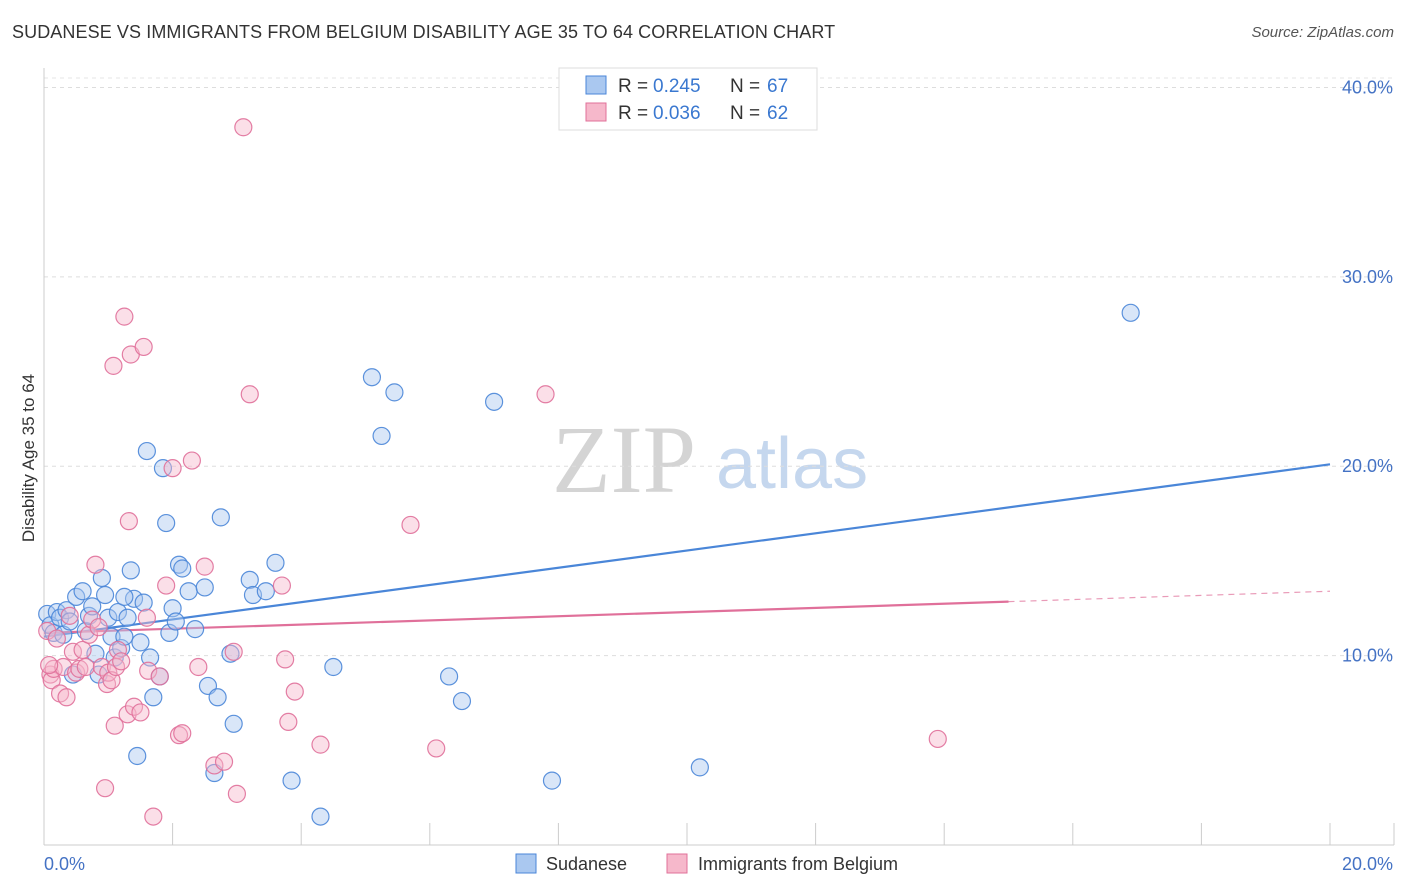 The image size is (1406, 892). Describe the element at coordinates (526, 863) in the screenshot. I see `bottom-legend-swatch-sudanese` at that location.